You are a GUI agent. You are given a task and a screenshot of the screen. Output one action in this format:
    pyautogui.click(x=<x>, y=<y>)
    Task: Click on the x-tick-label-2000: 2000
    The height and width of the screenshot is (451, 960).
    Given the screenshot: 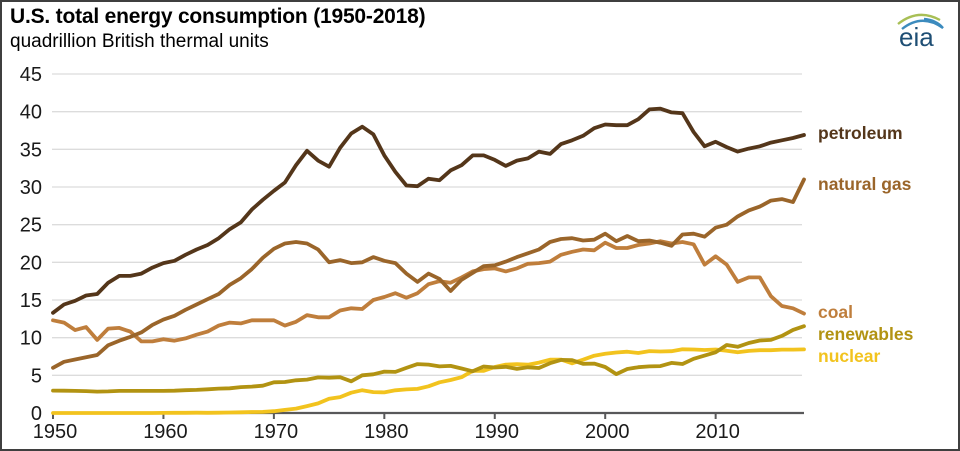 What is the action you would take?
    pyautogui.click(x=607, y=432)
    